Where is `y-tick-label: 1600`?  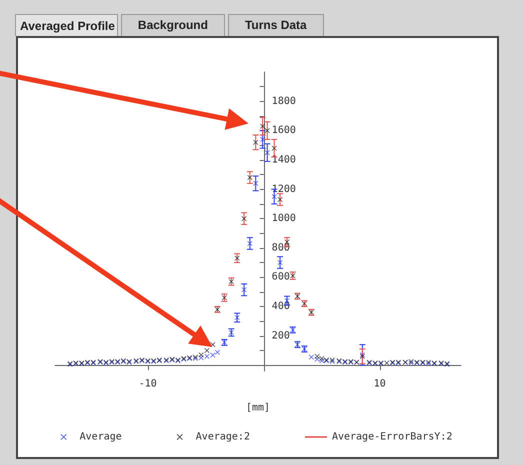 y-tick-label: 1600 is located at coordinates (284, 130).